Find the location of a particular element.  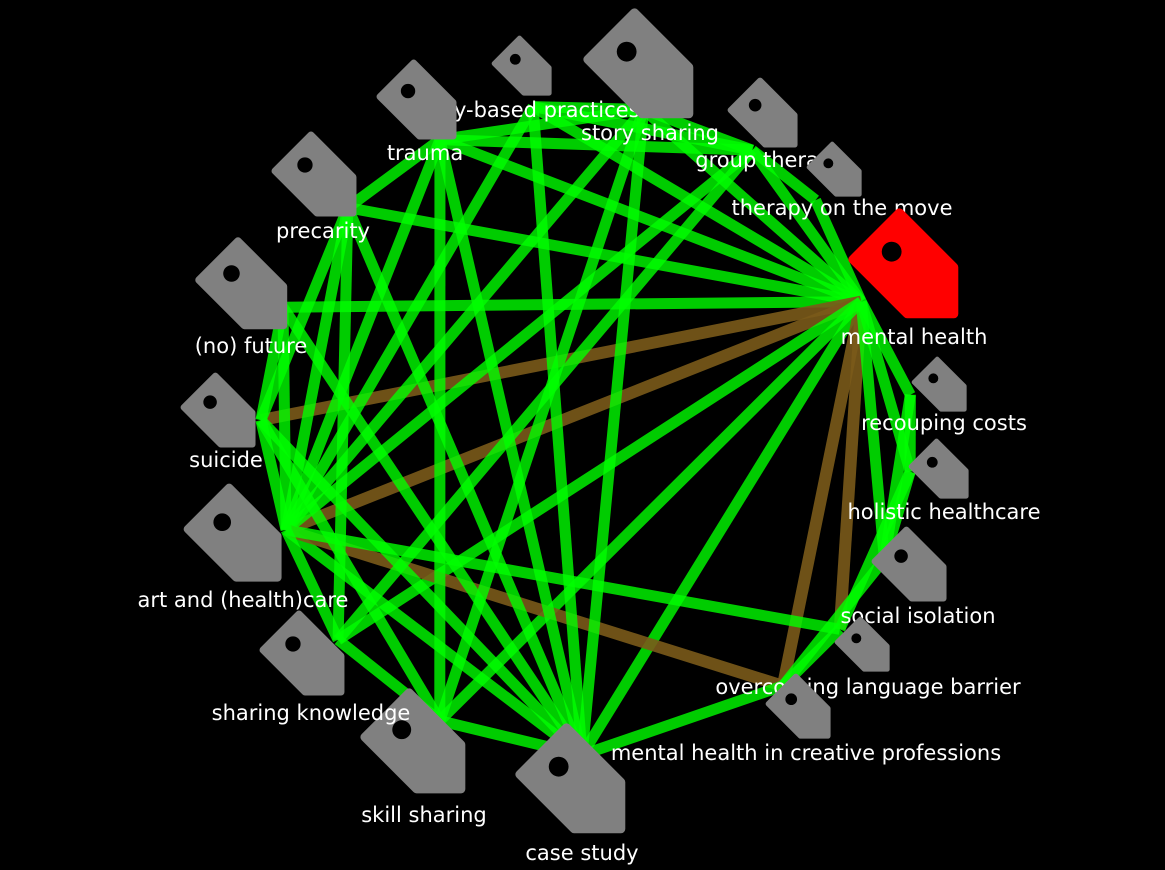

node-no-future: (no) future is located at coordinates (251, 297).